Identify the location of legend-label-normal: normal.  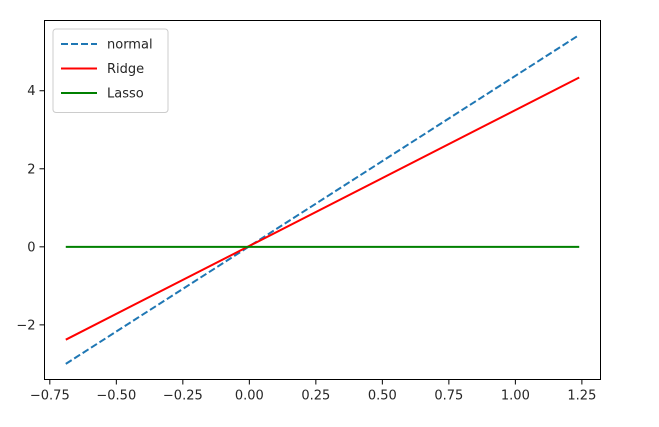
(130, 45).